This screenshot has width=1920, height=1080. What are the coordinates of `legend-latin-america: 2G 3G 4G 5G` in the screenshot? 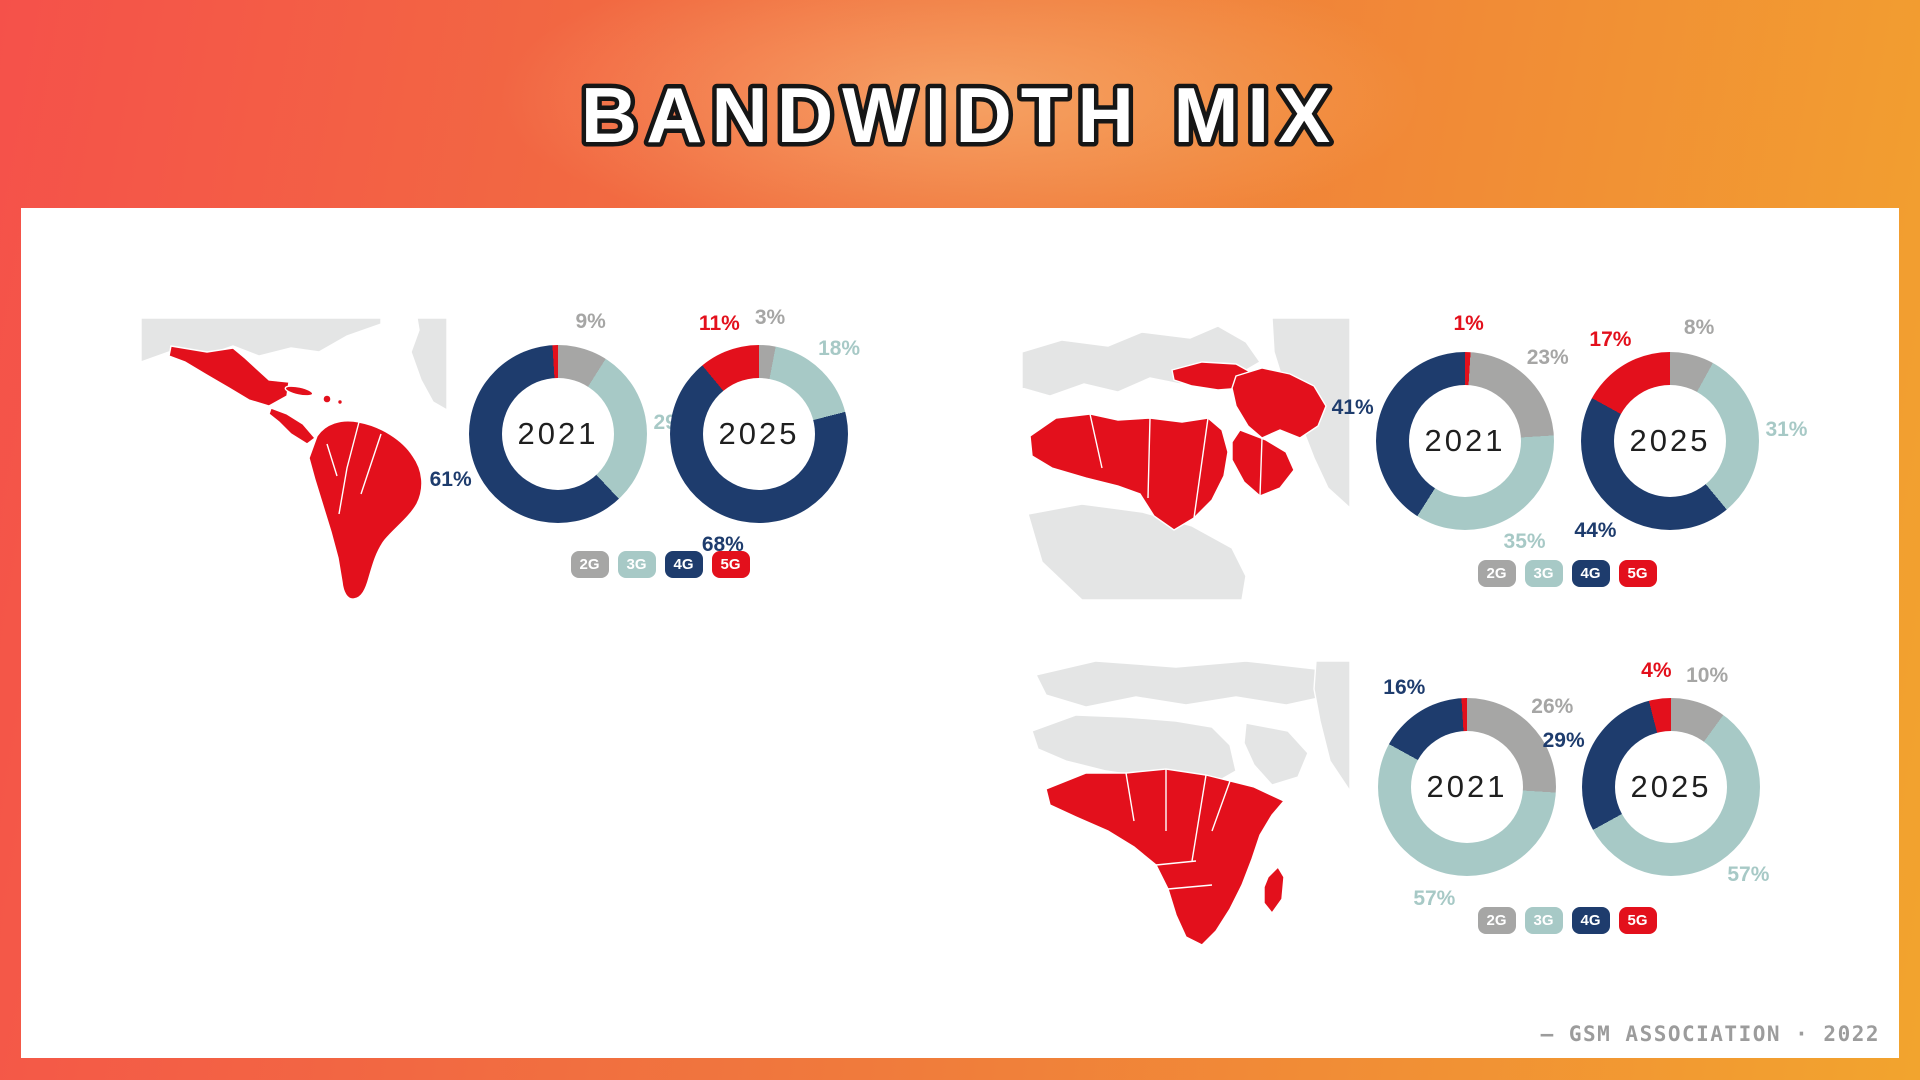 It's located at (660, 565).